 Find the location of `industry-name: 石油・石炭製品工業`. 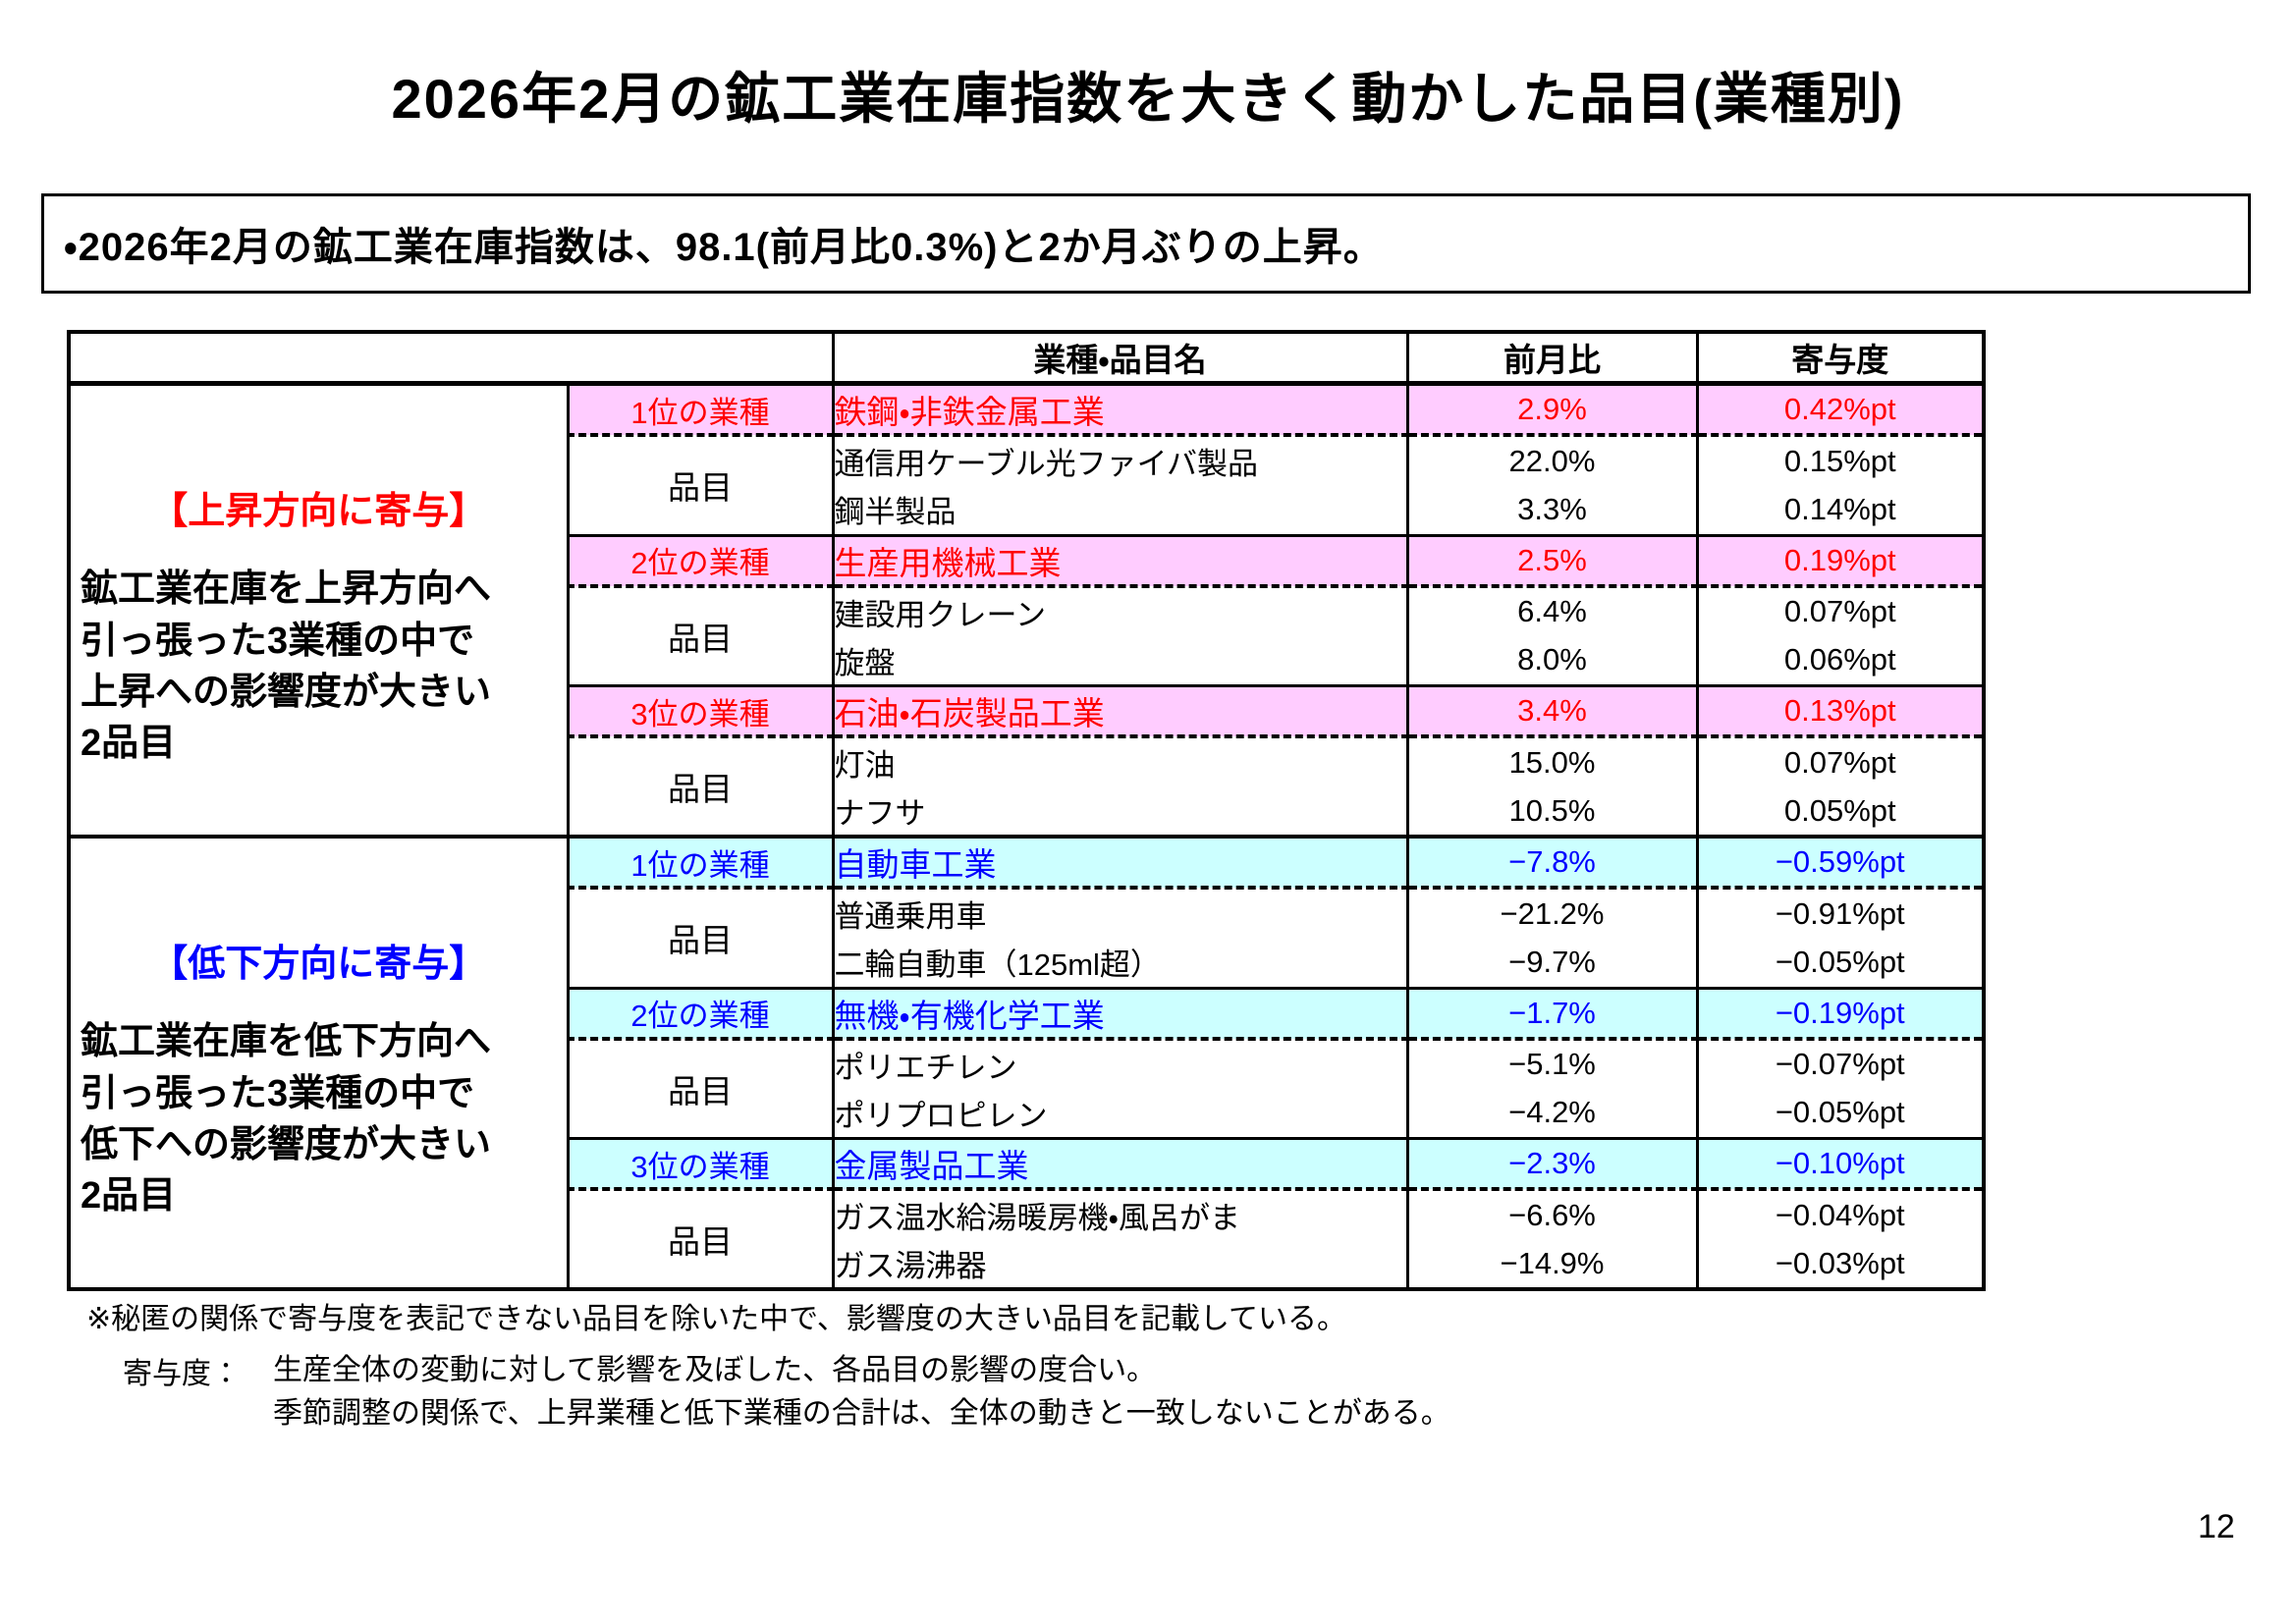

industry-name: 石油・石炭製品工業 is located at coordinates (1120, 711).